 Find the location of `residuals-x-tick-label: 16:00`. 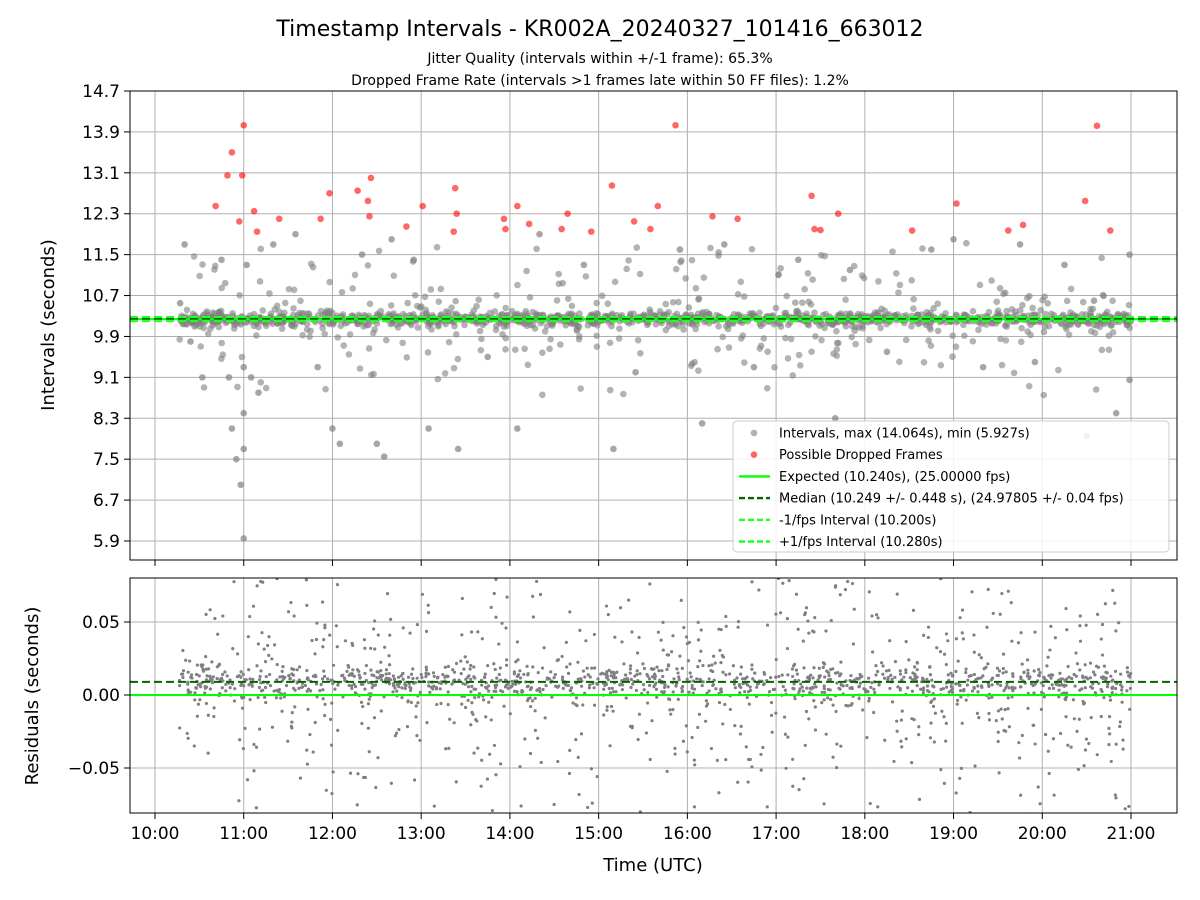

residuals-x-tick-label: 16:00 is located at coordinates (687, 834).